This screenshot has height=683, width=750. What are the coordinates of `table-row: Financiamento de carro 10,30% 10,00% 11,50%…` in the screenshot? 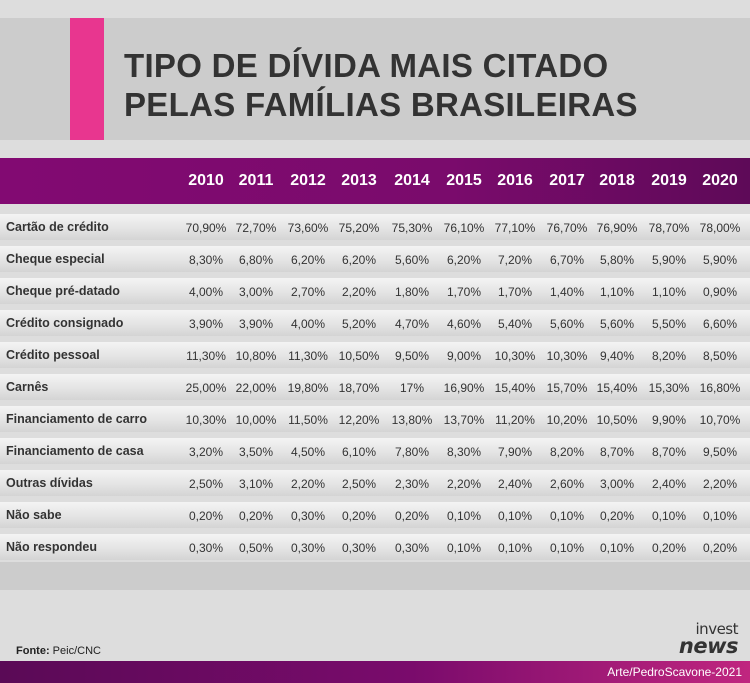 It's located at (375, 419).